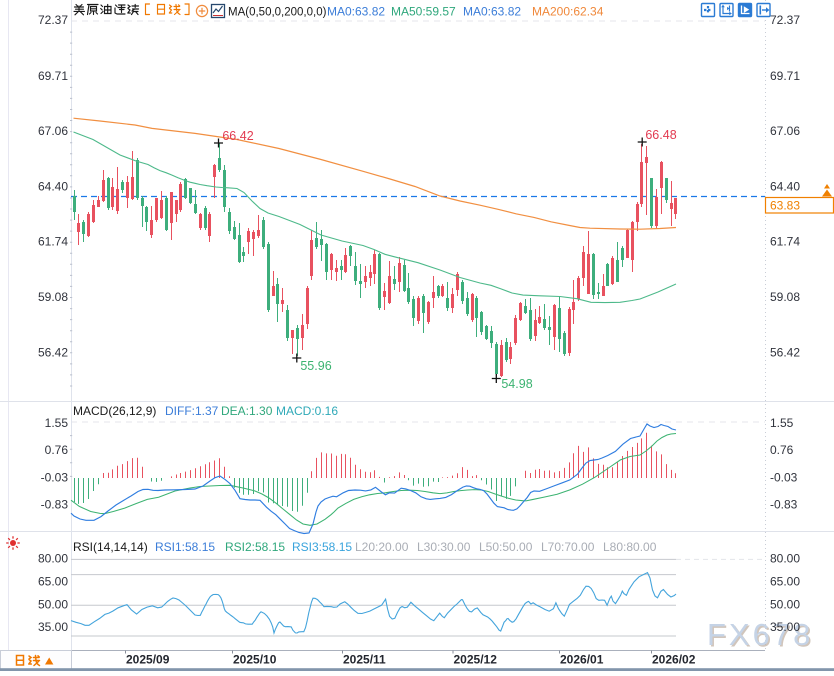  I want to click on svg-text: 66.42, so click(237, 136).